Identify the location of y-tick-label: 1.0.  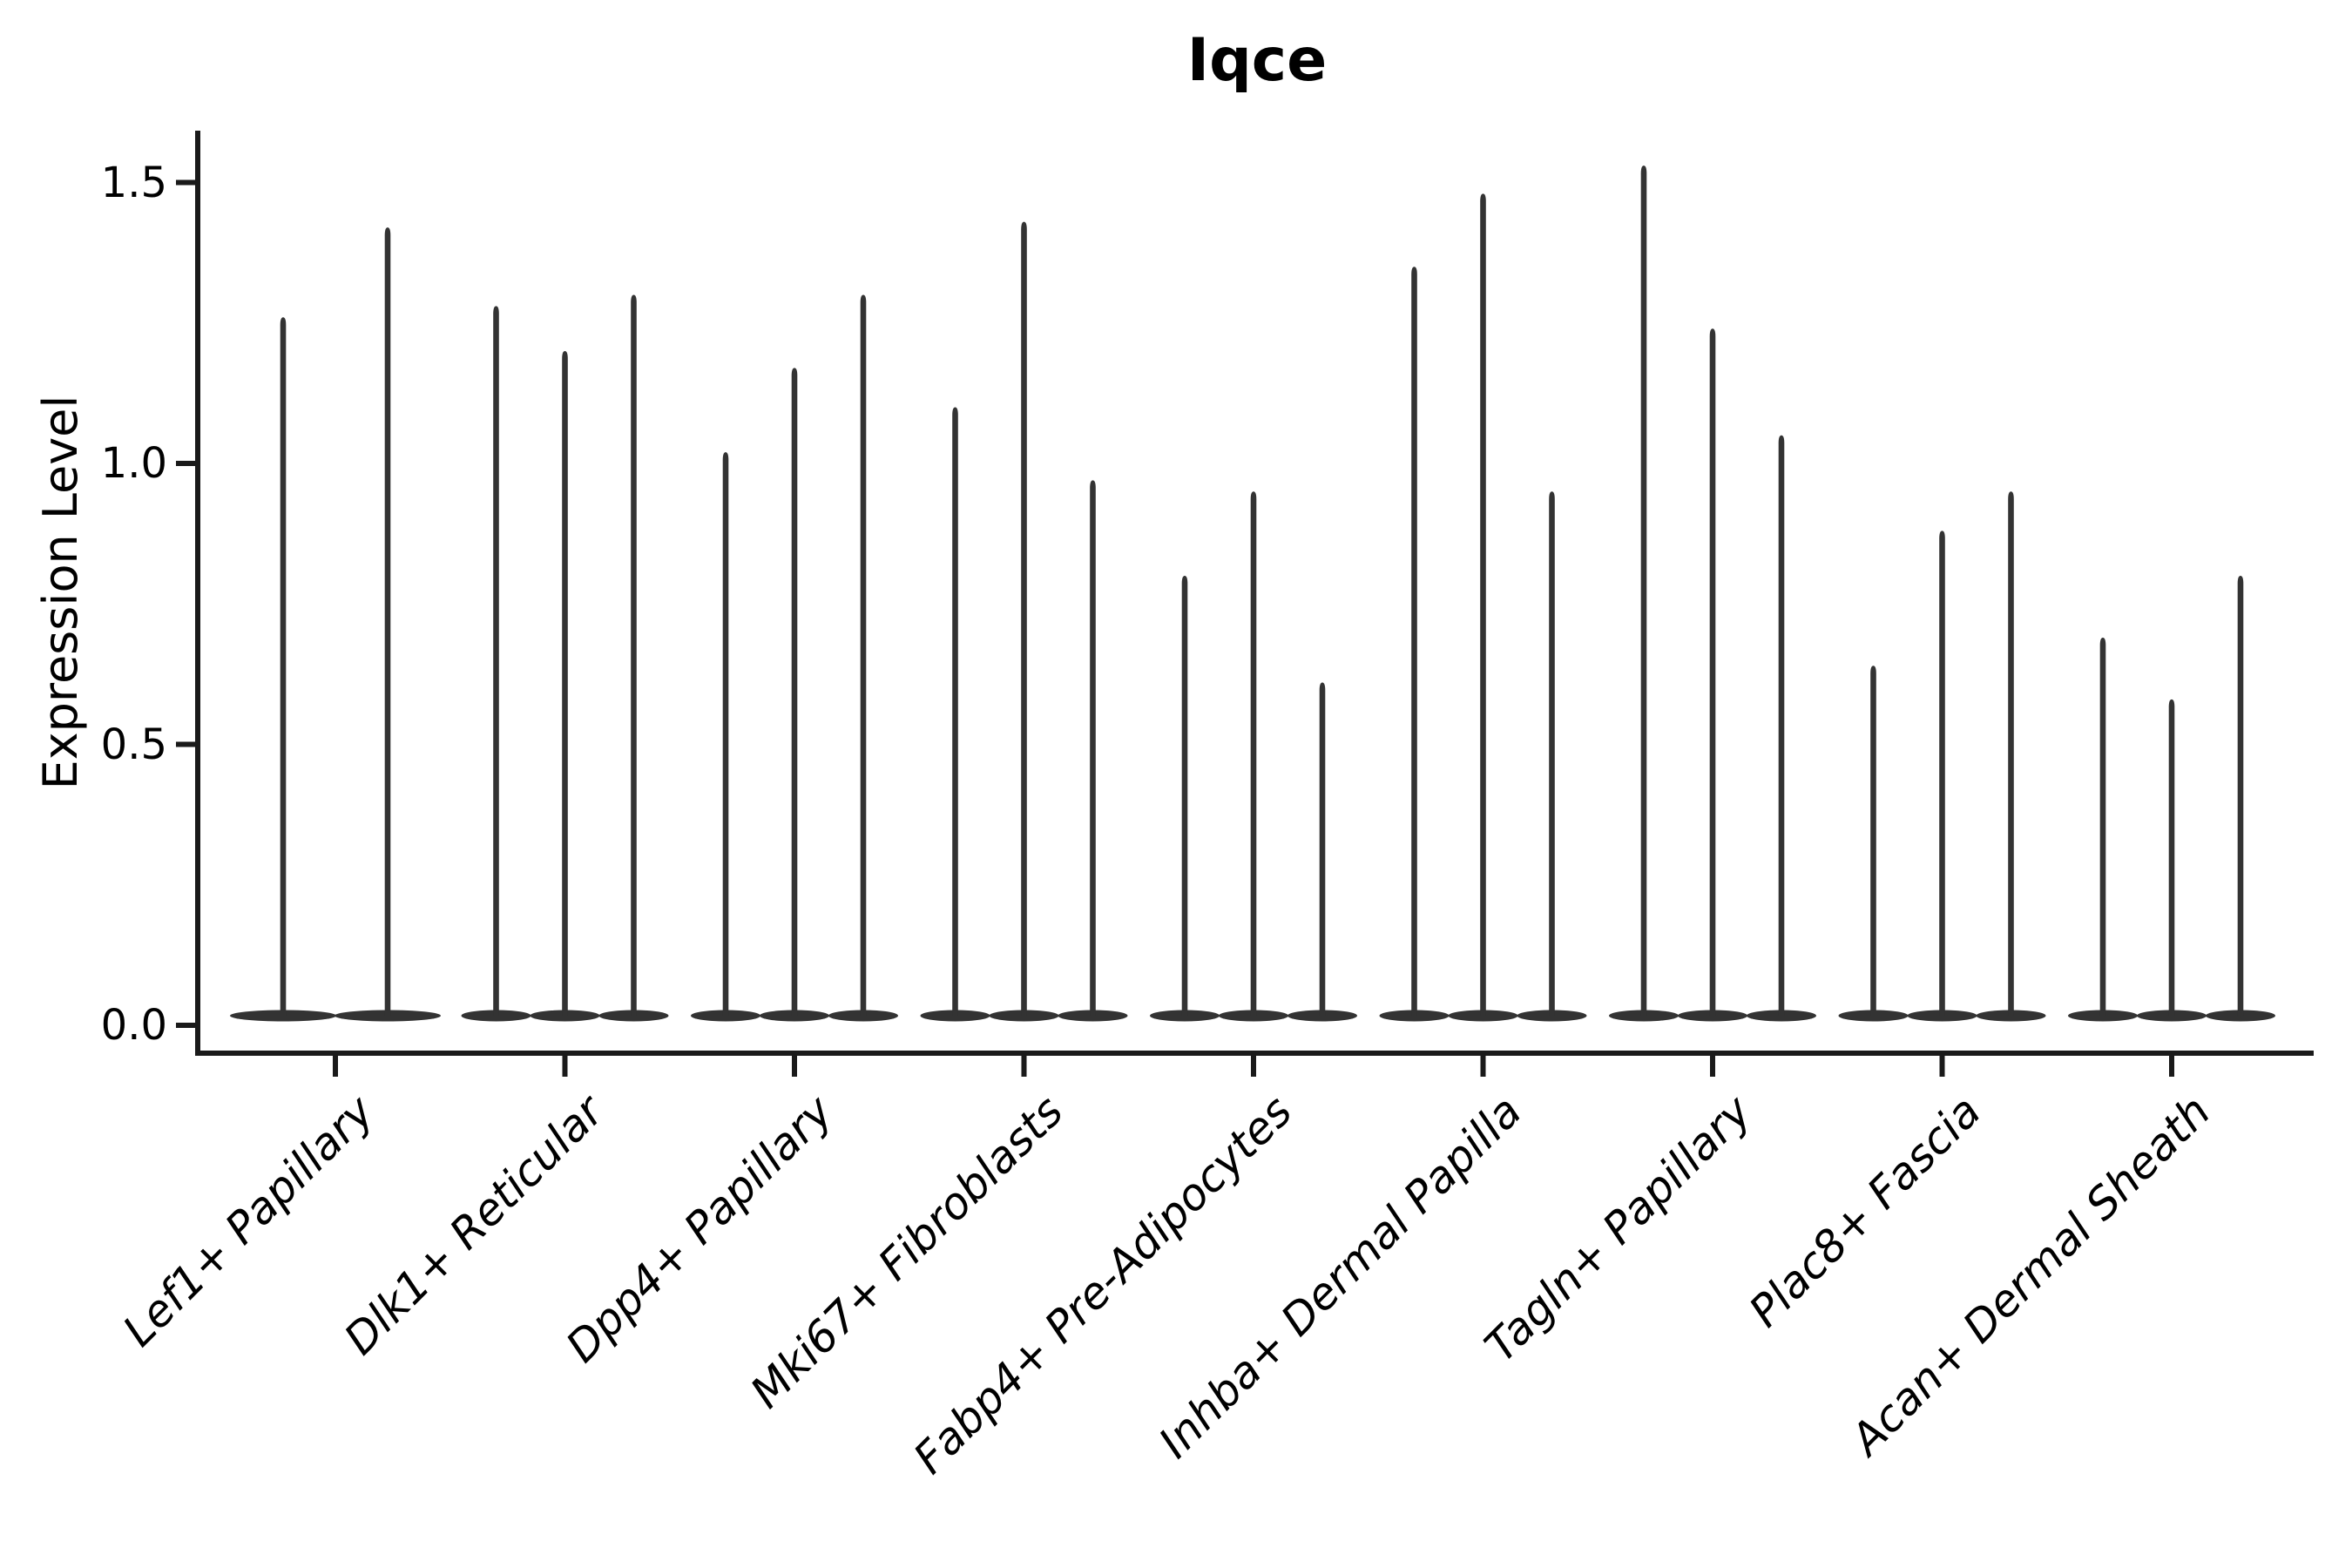
(134, 464).